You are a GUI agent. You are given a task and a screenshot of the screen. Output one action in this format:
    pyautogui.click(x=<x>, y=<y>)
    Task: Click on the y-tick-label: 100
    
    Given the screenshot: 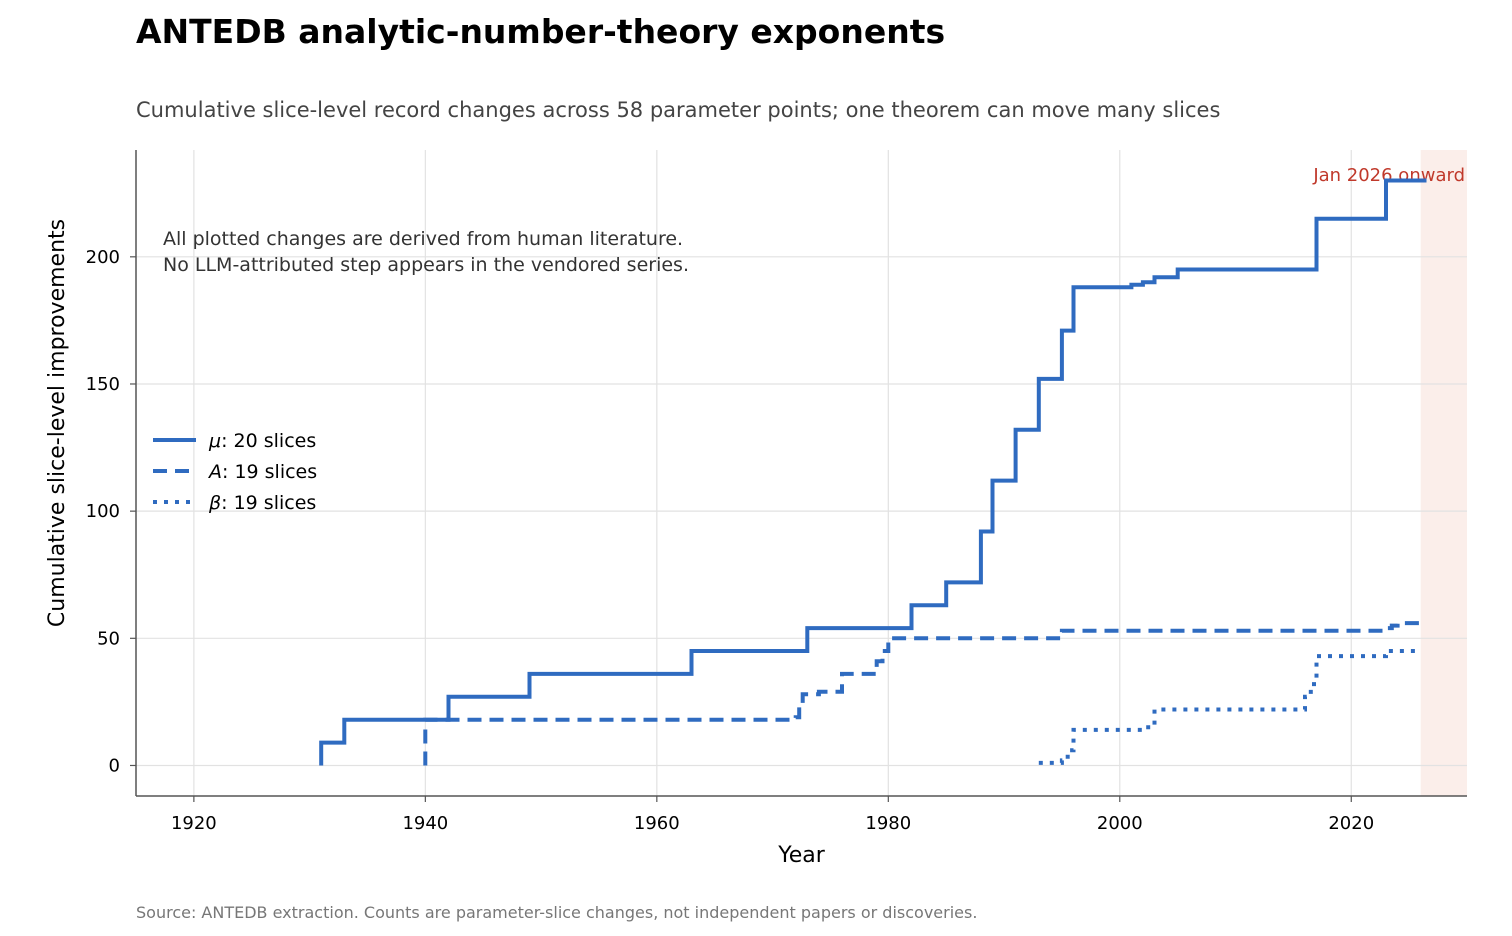 What is the action you would take?
    pyautogui.click(x=103, y=511)
    